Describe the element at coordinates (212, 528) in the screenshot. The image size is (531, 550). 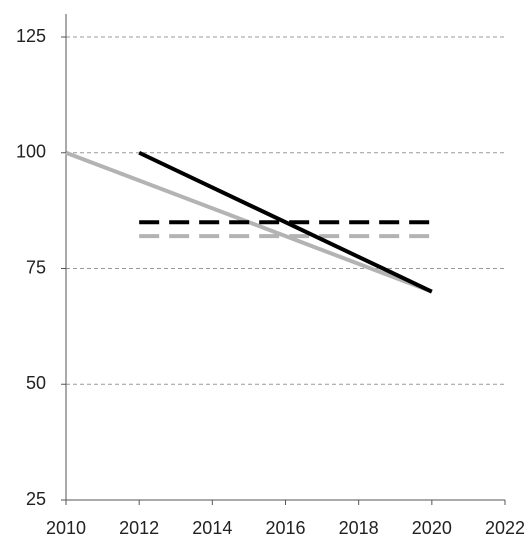
I see `x-tick-label: 2014` at that location.